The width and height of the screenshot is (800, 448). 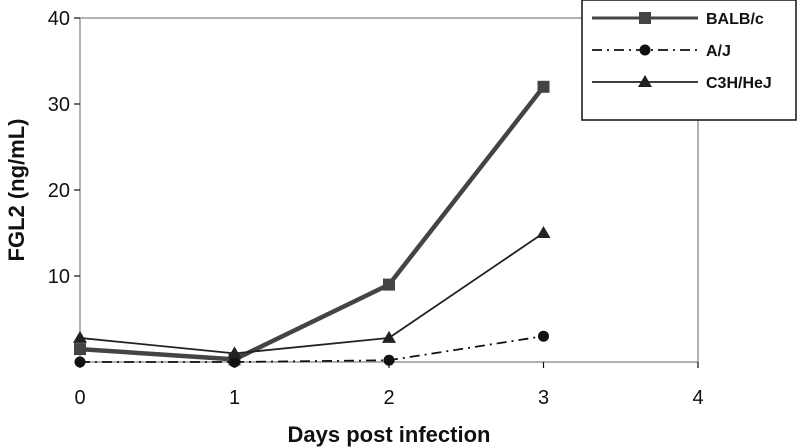 I want to click on legend-box, so click(x=689, y=60).